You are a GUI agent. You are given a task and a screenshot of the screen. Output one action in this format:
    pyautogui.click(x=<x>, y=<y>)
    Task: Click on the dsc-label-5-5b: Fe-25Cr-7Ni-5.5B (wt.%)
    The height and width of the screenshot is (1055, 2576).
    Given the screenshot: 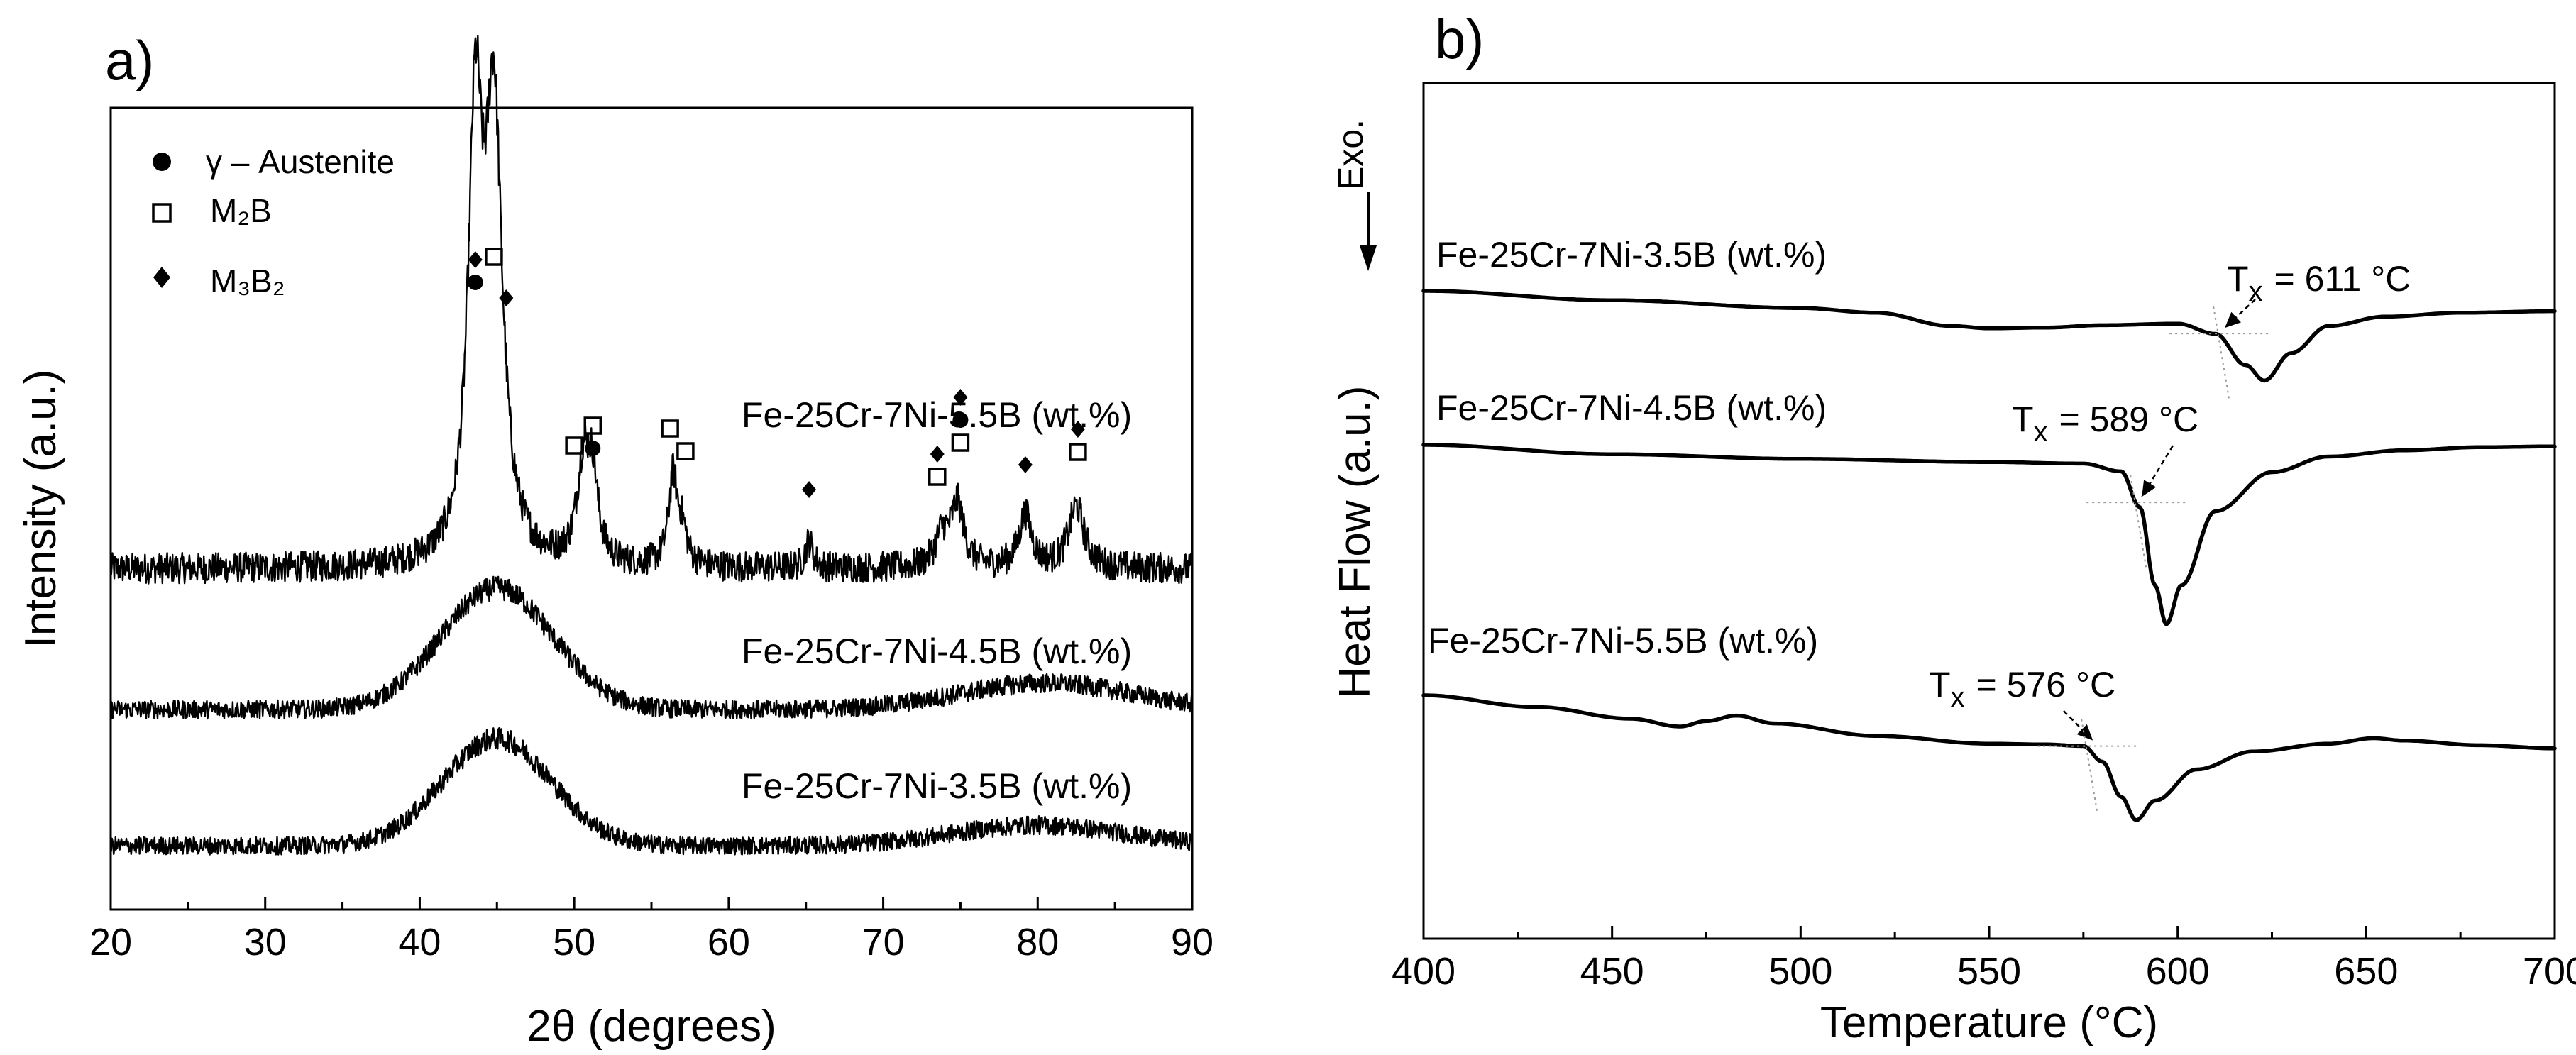 What is the action you would take?
    pyautogui.click(x=1623, y=641)
    